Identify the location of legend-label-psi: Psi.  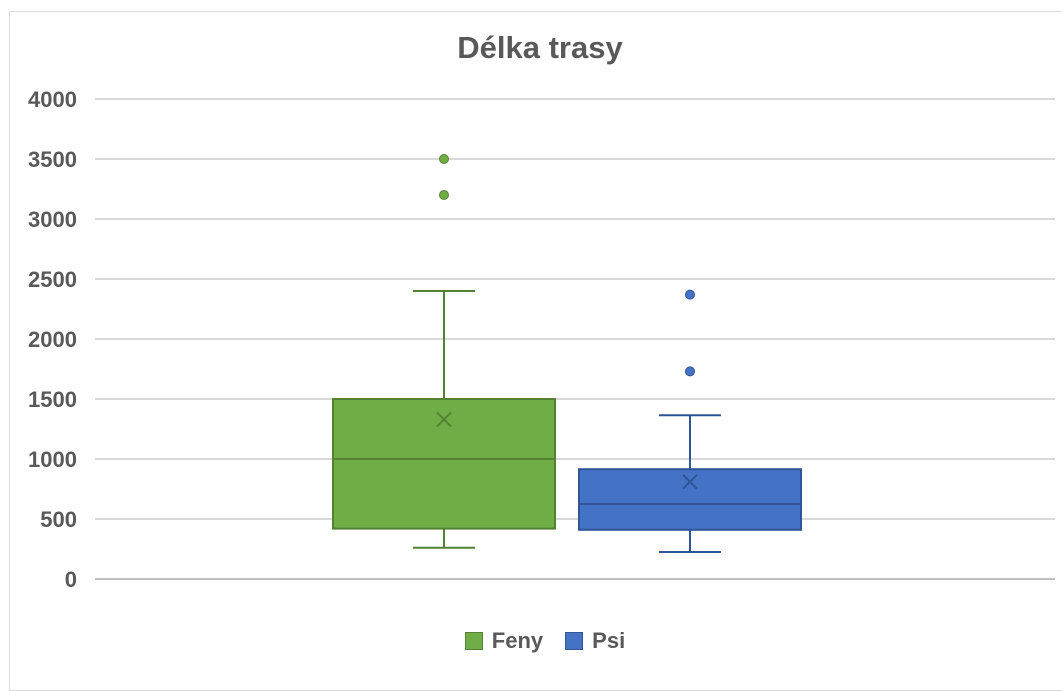
(609, 640).